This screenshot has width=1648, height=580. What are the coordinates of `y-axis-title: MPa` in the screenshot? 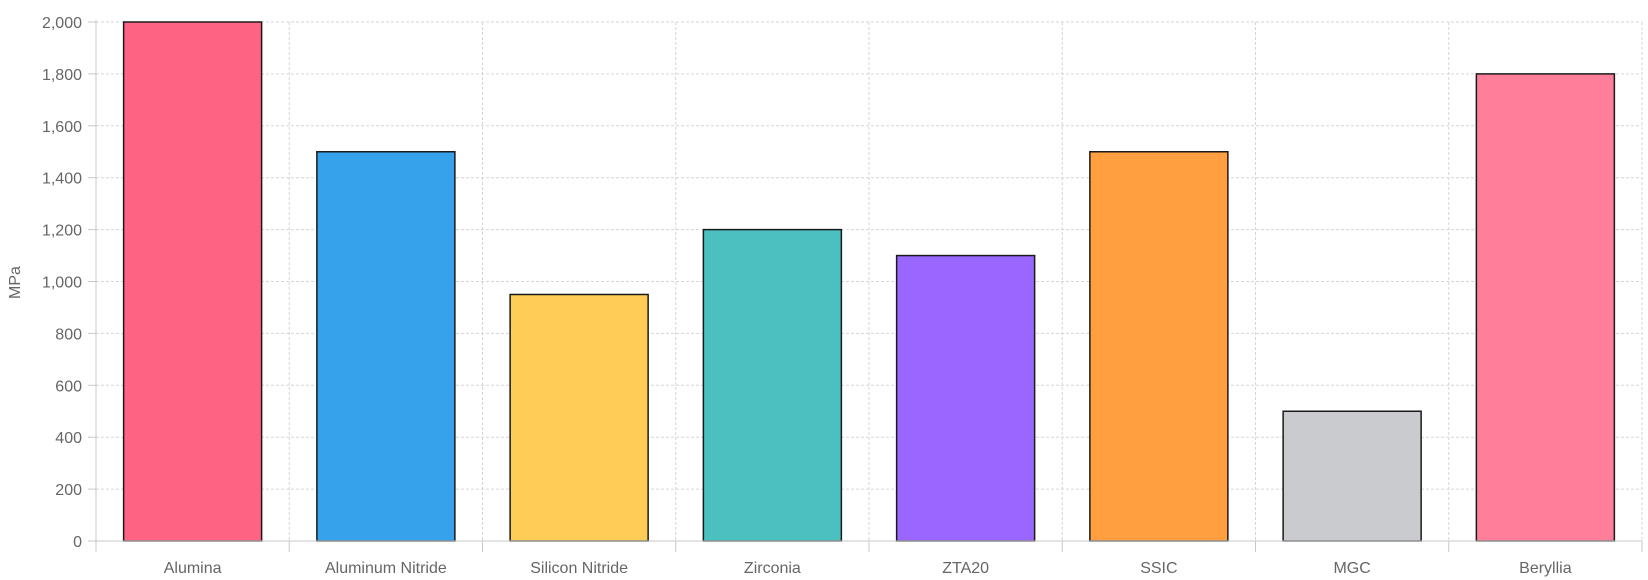 It's located at (15, 282).